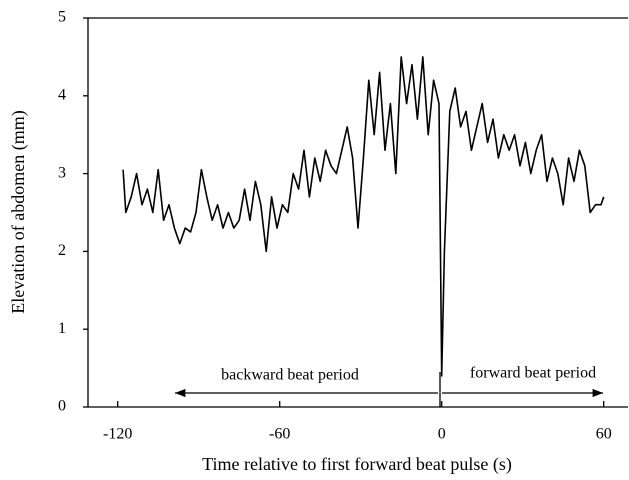 The width and height of the screenshot is (629, 480). What do you see at coordinates (62, 94) in the screenshot?
I see `y-tick-label: 4` at bounding box center [62, 94].